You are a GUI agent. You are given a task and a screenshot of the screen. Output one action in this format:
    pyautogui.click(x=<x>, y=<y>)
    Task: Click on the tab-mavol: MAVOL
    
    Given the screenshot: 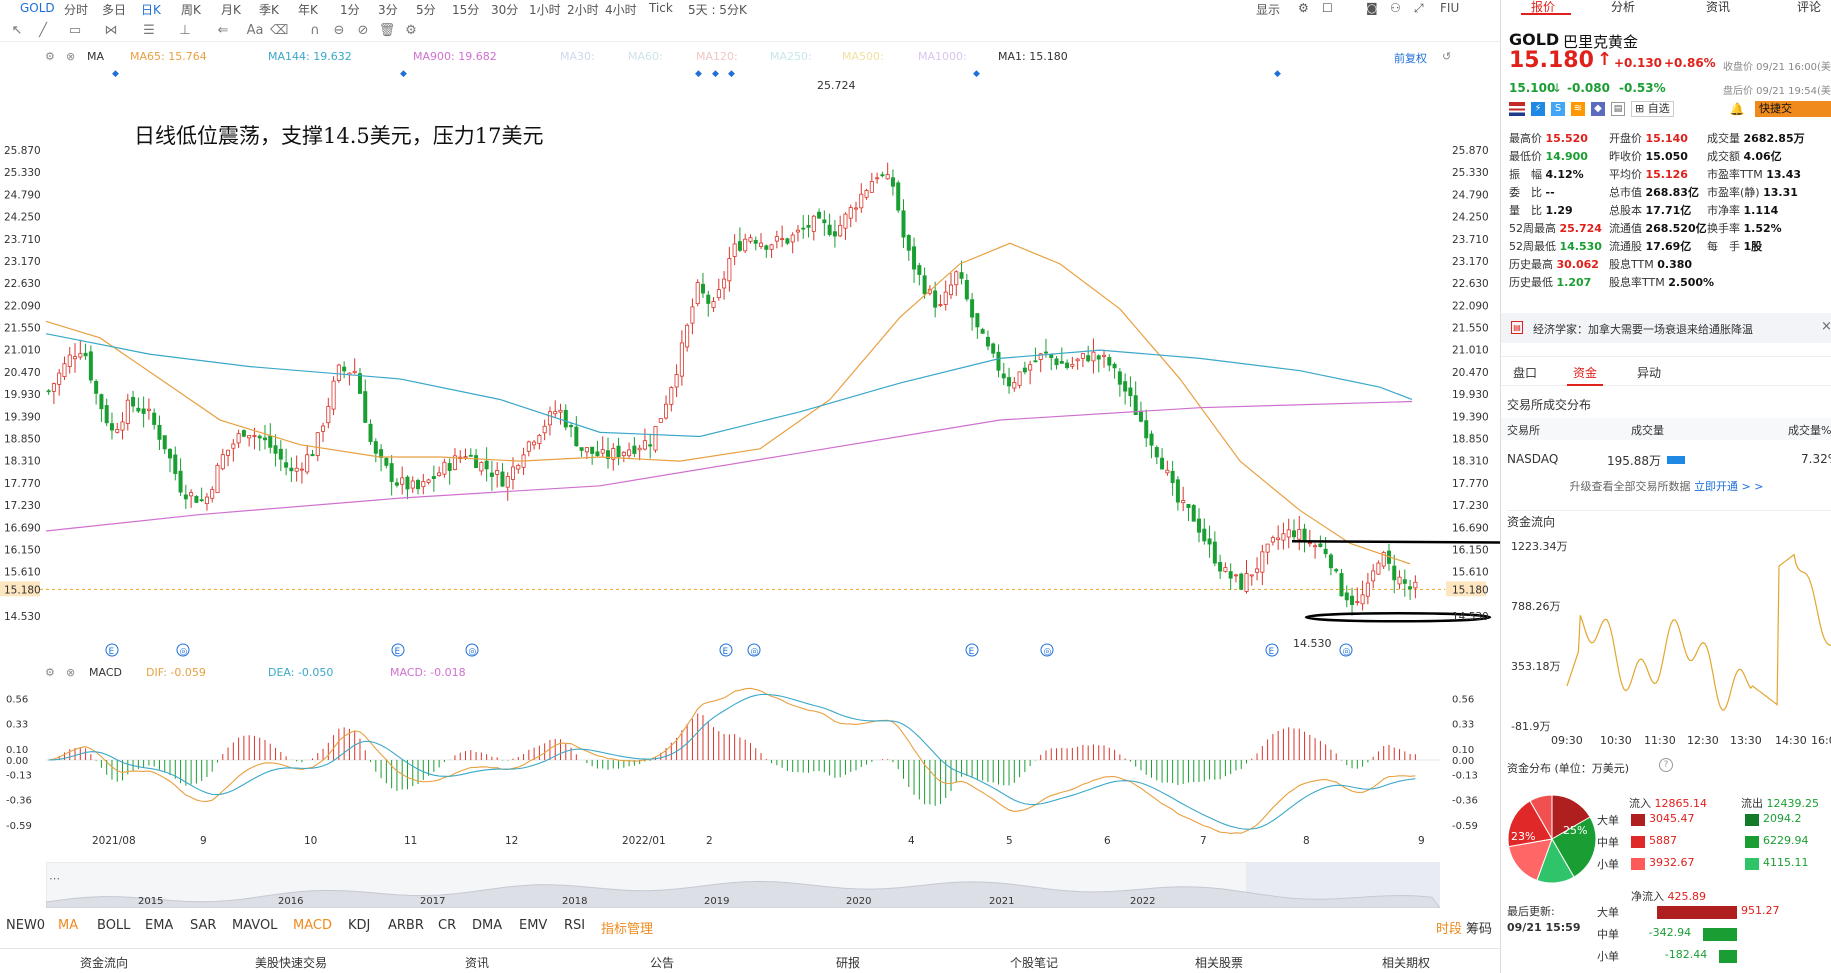 What is the action you would take?
    pyautogui.click(x=255, y=925)
    